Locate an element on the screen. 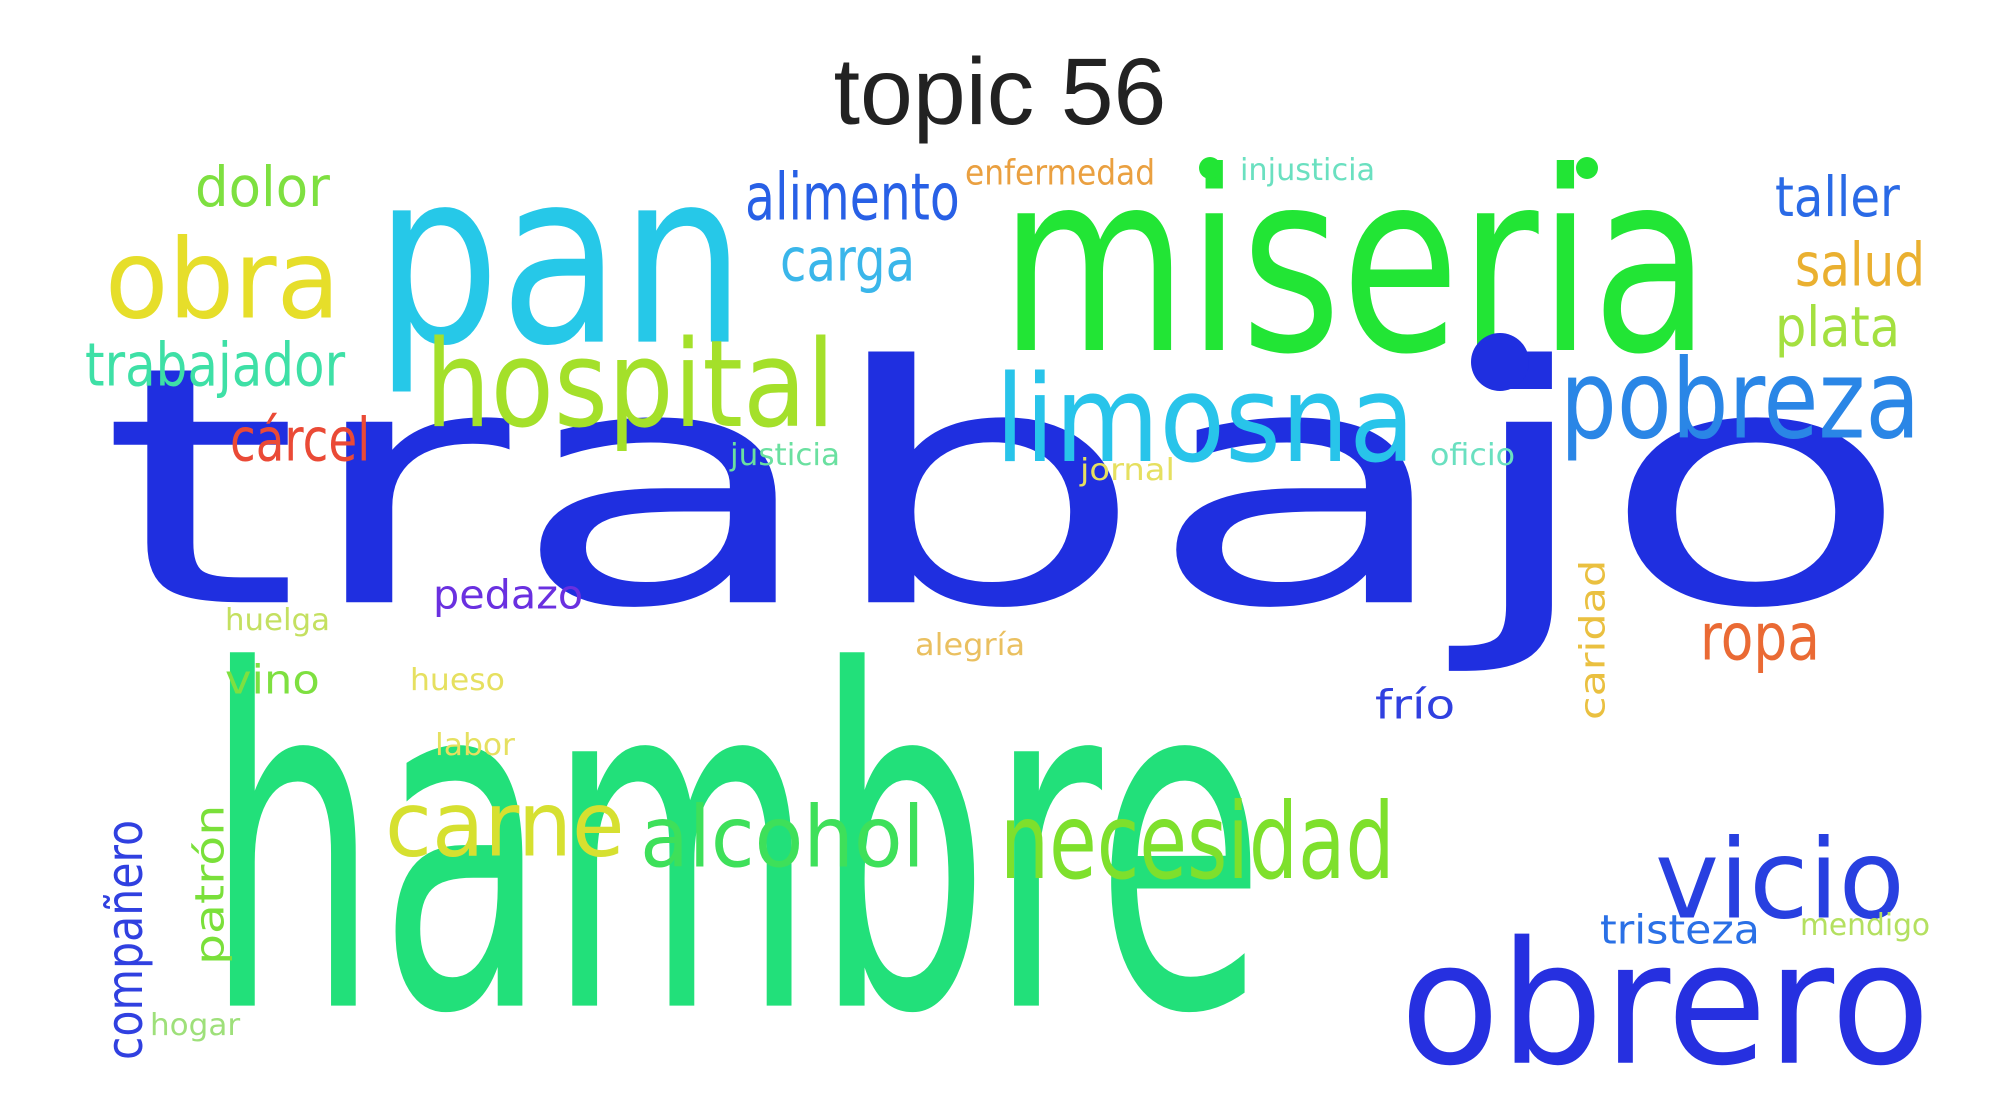 The image size is (2000, 1117). word-taller: taller is located at coordinates (1837, 197).